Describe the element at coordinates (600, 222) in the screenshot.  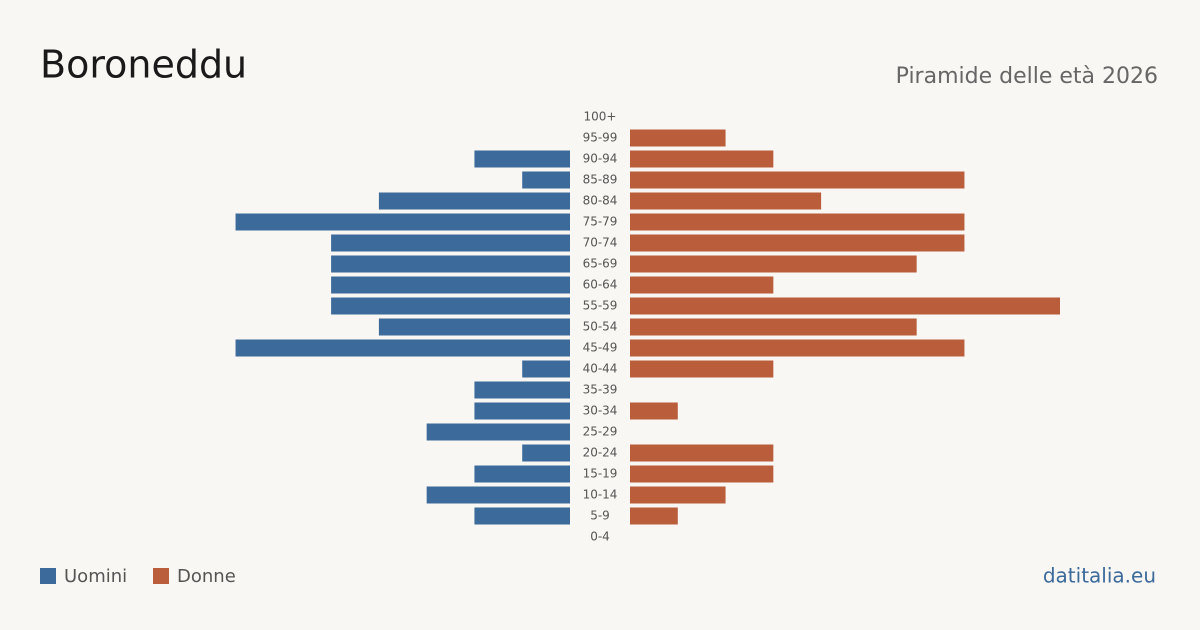
I see `age-label: 75-79` at that location.